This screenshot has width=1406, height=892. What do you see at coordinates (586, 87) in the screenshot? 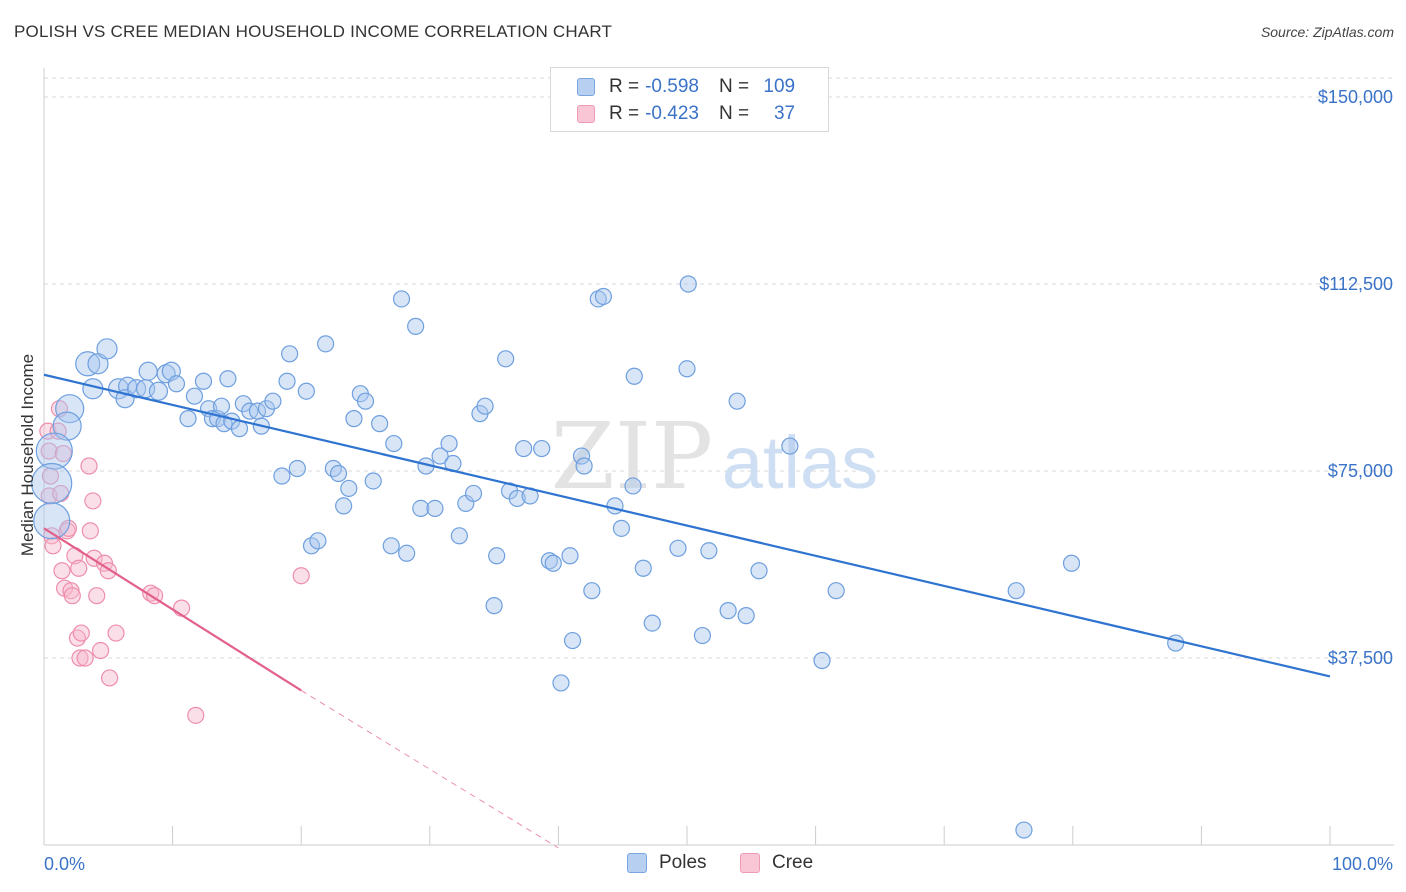
I see `poles-swatch` at bounding box center [586, 87].